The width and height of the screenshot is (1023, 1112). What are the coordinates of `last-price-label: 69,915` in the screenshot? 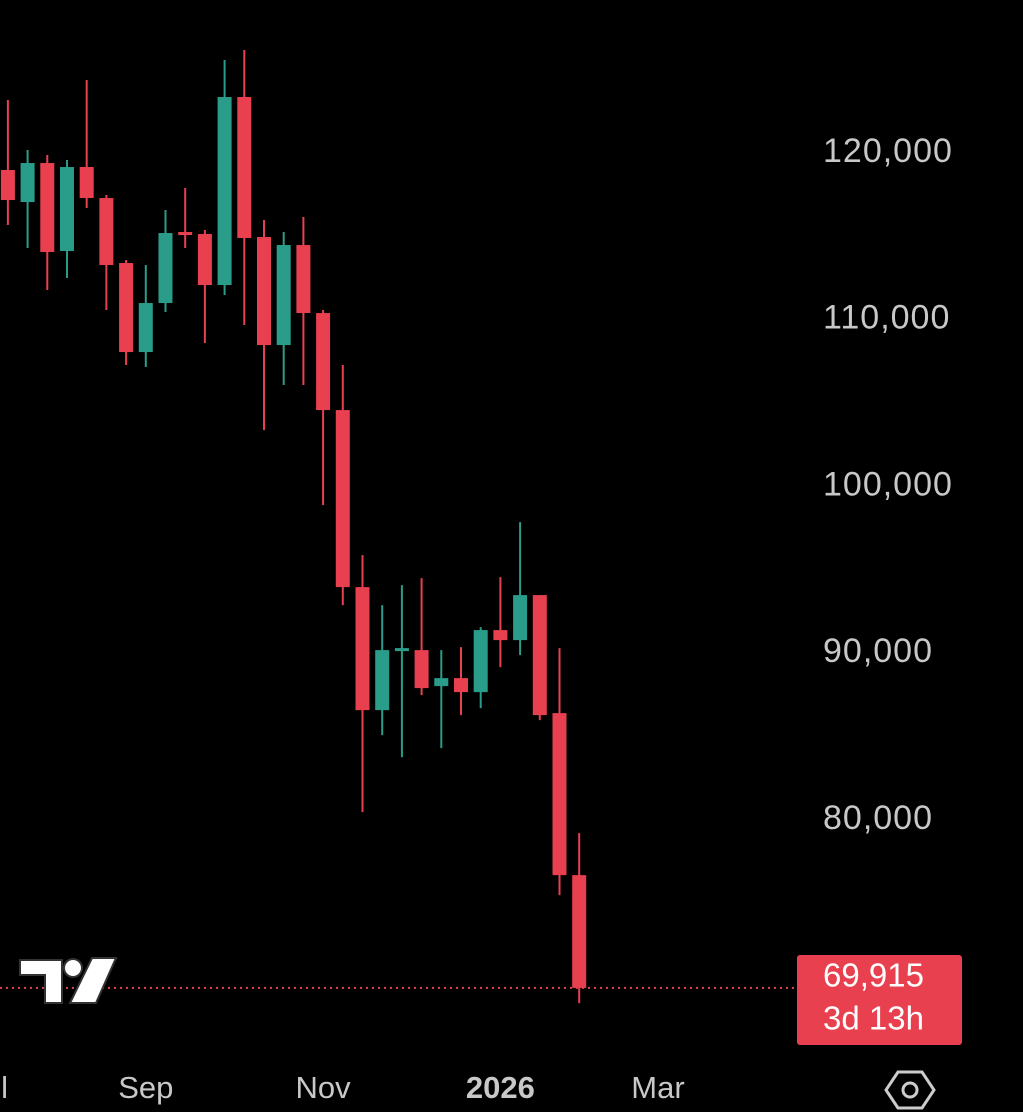 It's located at (873, 975).